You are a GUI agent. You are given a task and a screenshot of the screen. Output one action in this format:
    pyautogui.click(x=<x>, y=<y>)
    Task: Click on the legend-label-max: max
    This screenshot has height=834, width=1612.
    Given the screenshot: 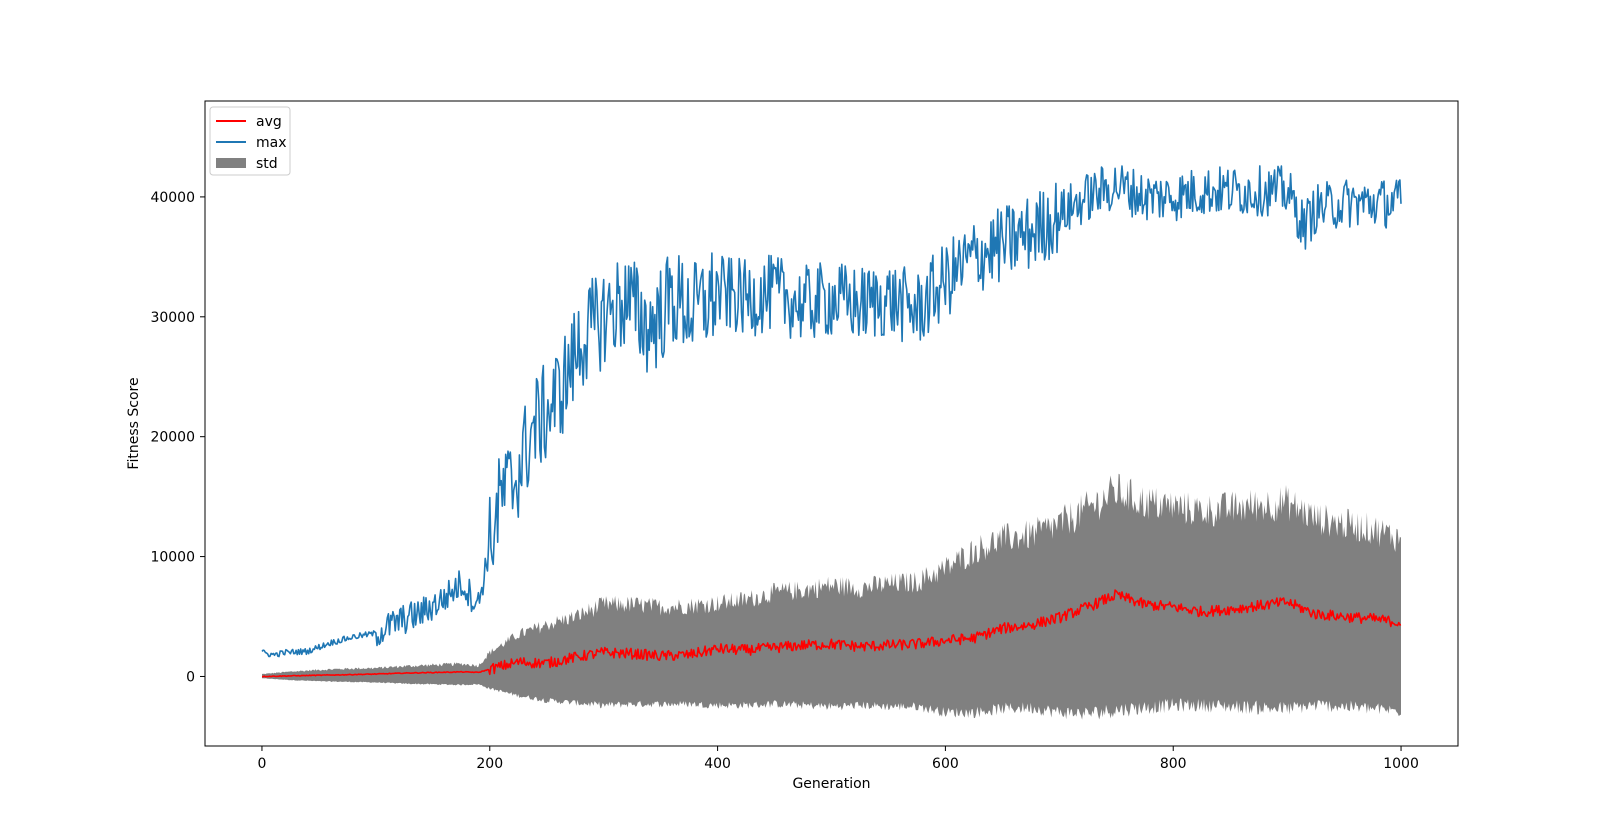 What is the action you would take?
    pyautogui.click(x=271, y=143)
    